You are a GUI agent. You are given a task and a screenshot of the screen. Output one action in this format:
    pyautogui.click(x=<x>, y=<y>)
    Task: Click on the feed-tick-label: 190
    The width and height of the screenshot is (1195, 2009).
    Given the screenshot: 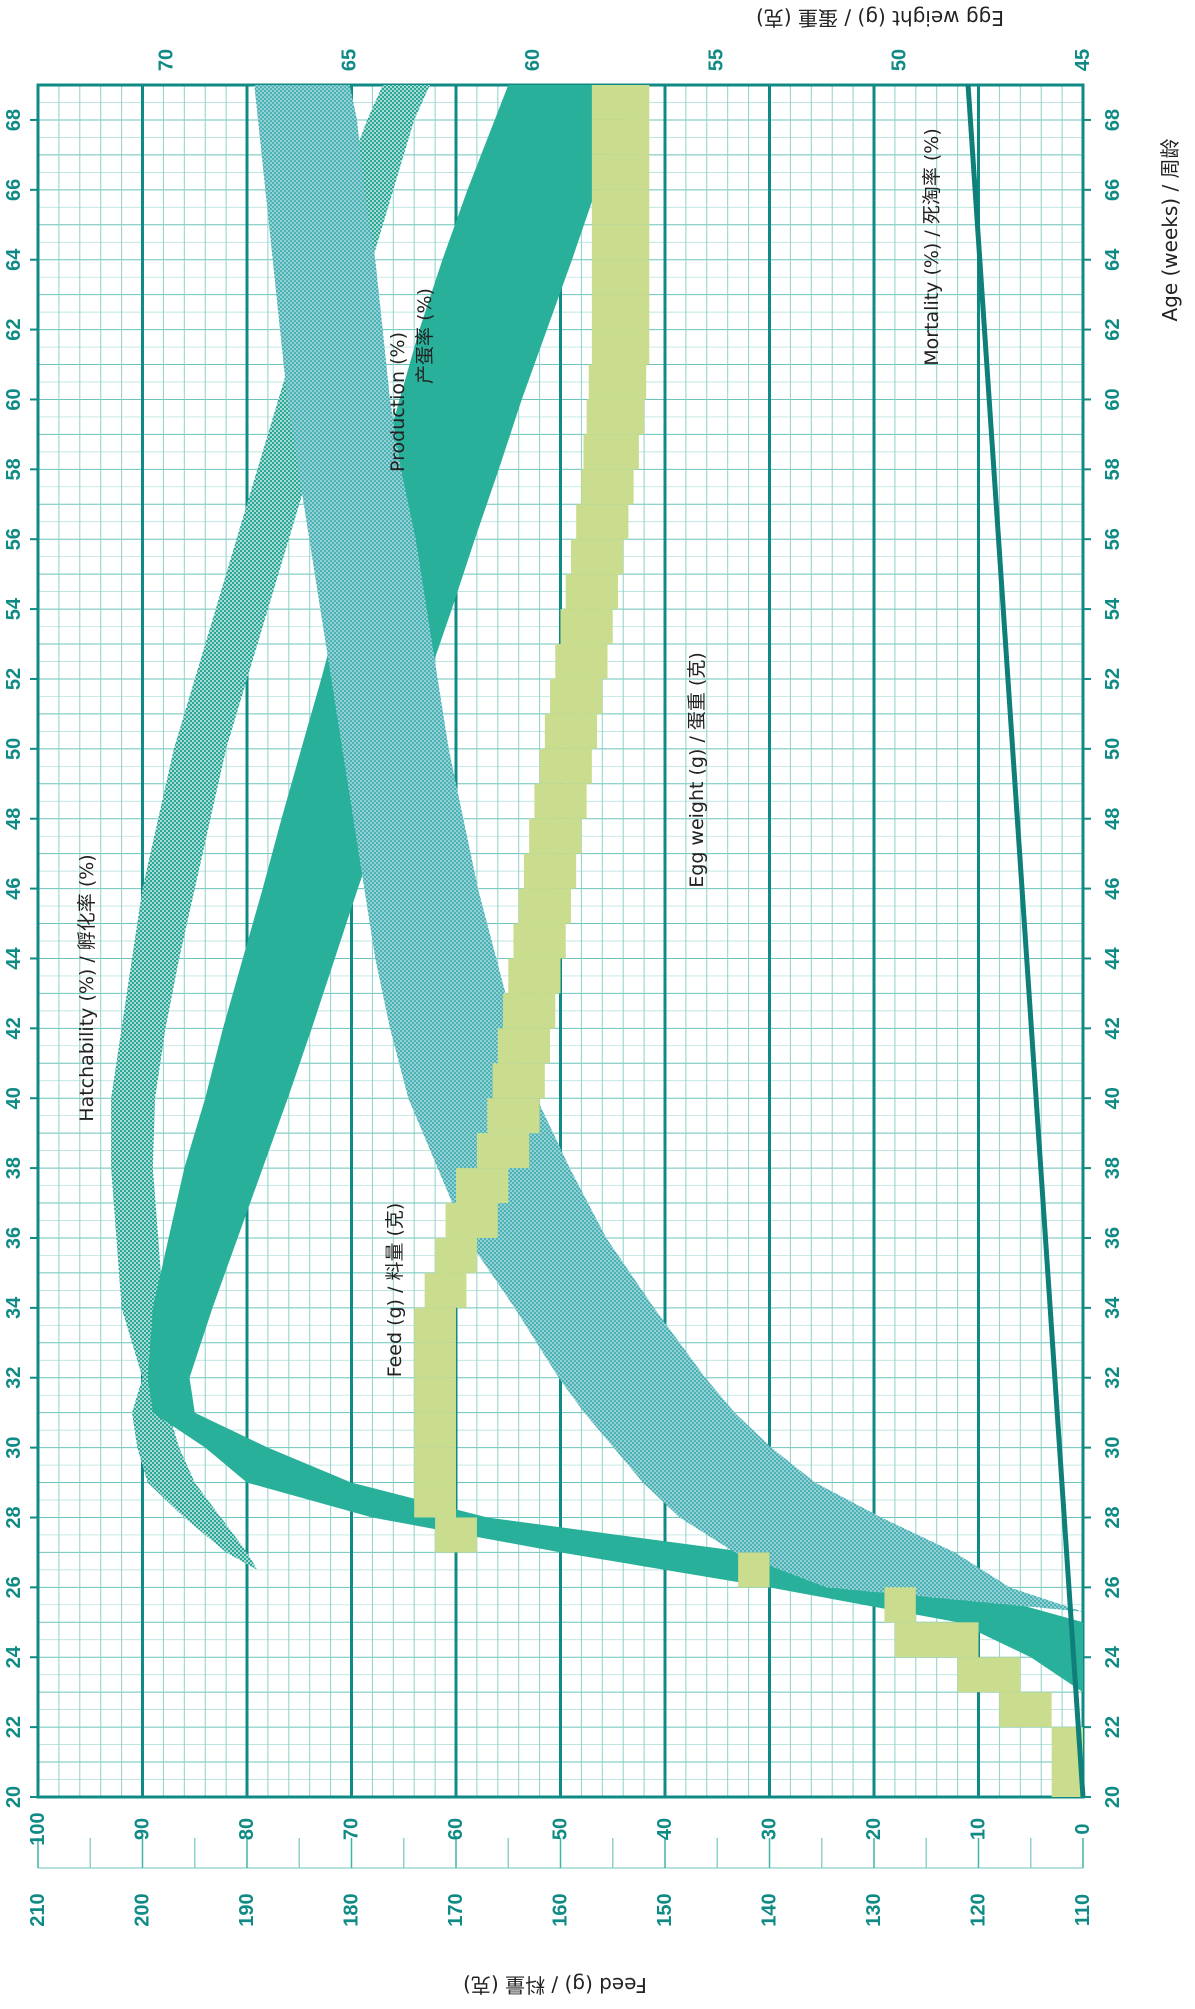 What is the action you would take?
    pyautogui.click(x=247, y=1909)
    